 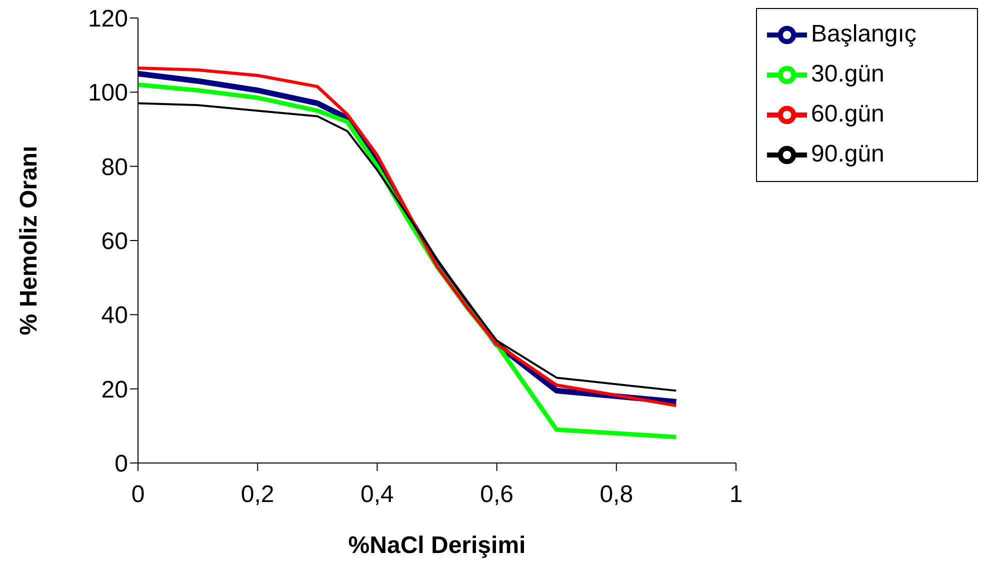 What do you see at coordinates (257, 494) in the screenshot?
I see `x-tick-label: 0,2` at bounding box center [257, 494].